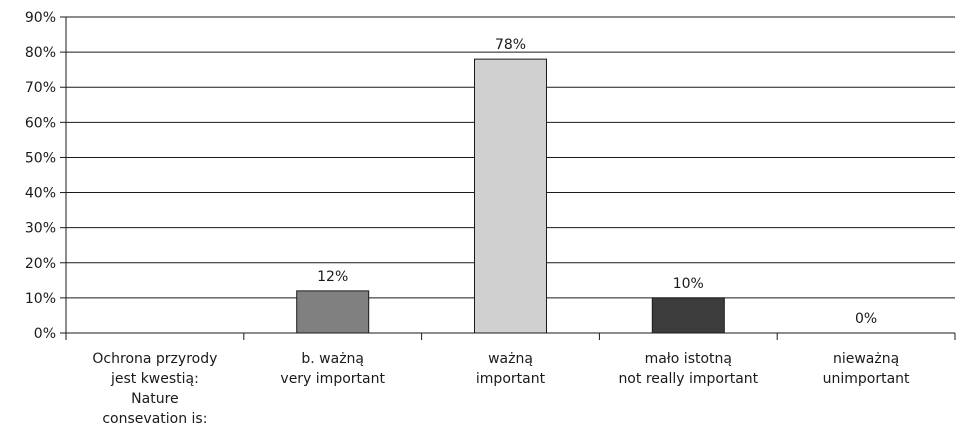 The image size is (962, 443). What do you see at coordinates (332, 277) in the screenshot?
I see `data-label: 12%` at bounding box center [332, 277].